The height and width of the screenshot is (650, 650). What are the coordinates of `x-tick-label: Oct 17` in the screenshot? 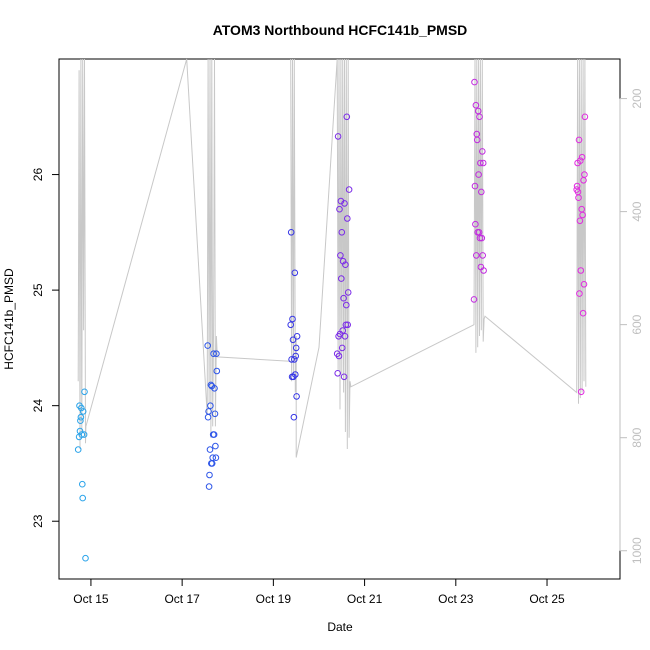 It's located at (182, 599).